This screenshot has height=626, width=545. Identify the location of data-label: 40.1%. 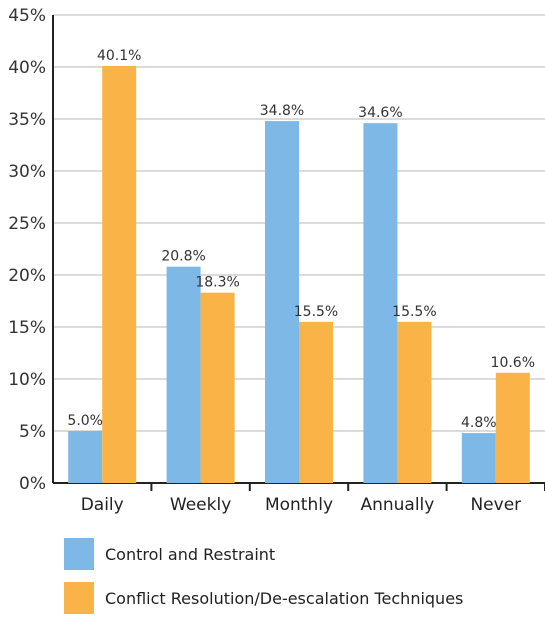
(119, 56).